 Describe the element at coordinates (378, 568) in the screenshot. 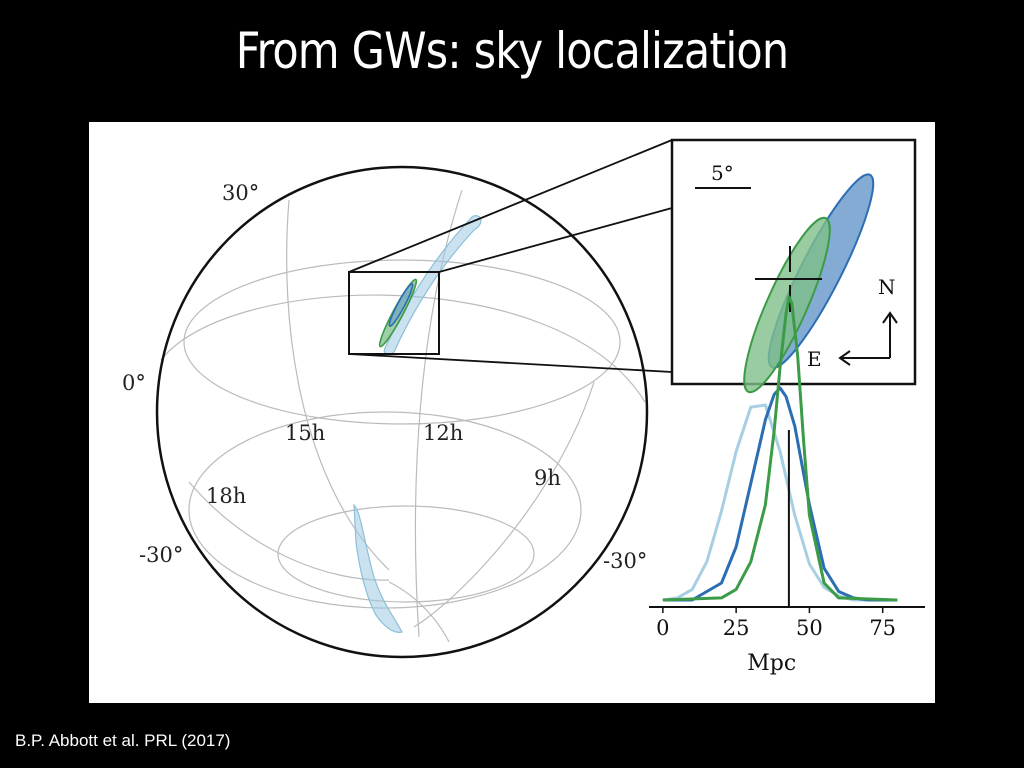

I see `localization-region-light-blue-south` at that location.